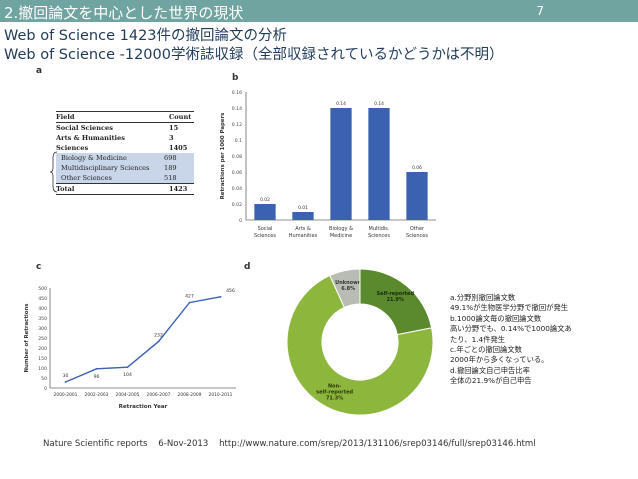  I want to click on donut-slice-name: Non-, so click(334, 386).